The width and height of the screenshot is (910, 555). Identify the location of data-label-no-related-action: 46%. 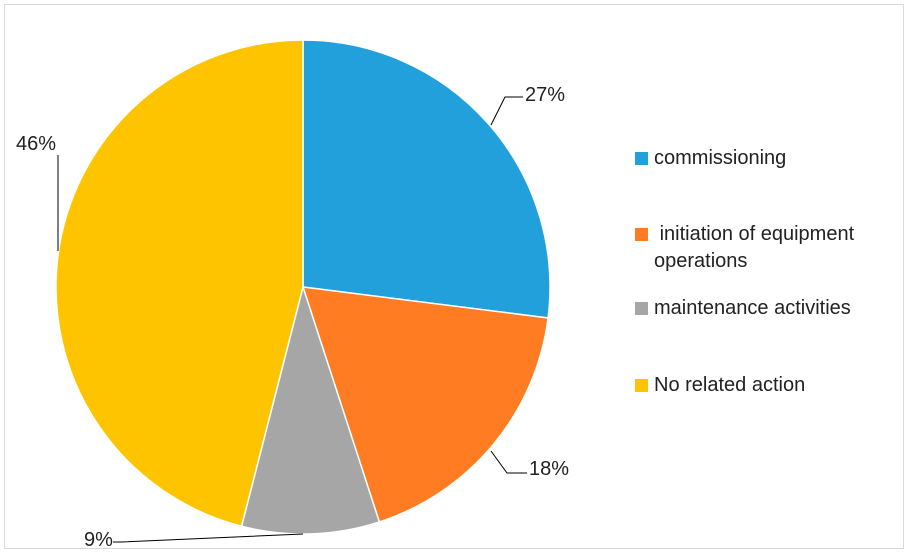
(36, 144).